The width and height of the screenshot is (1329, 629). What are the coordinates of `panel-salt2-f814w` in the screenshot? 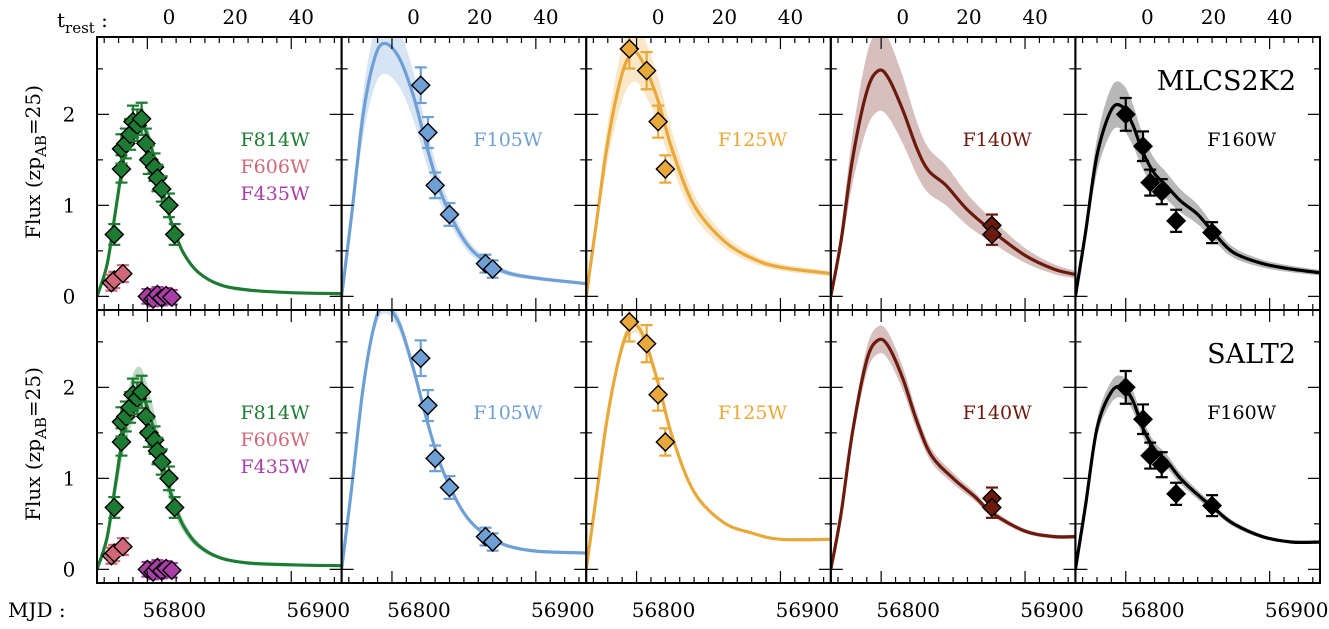 It's located at (219, 474).